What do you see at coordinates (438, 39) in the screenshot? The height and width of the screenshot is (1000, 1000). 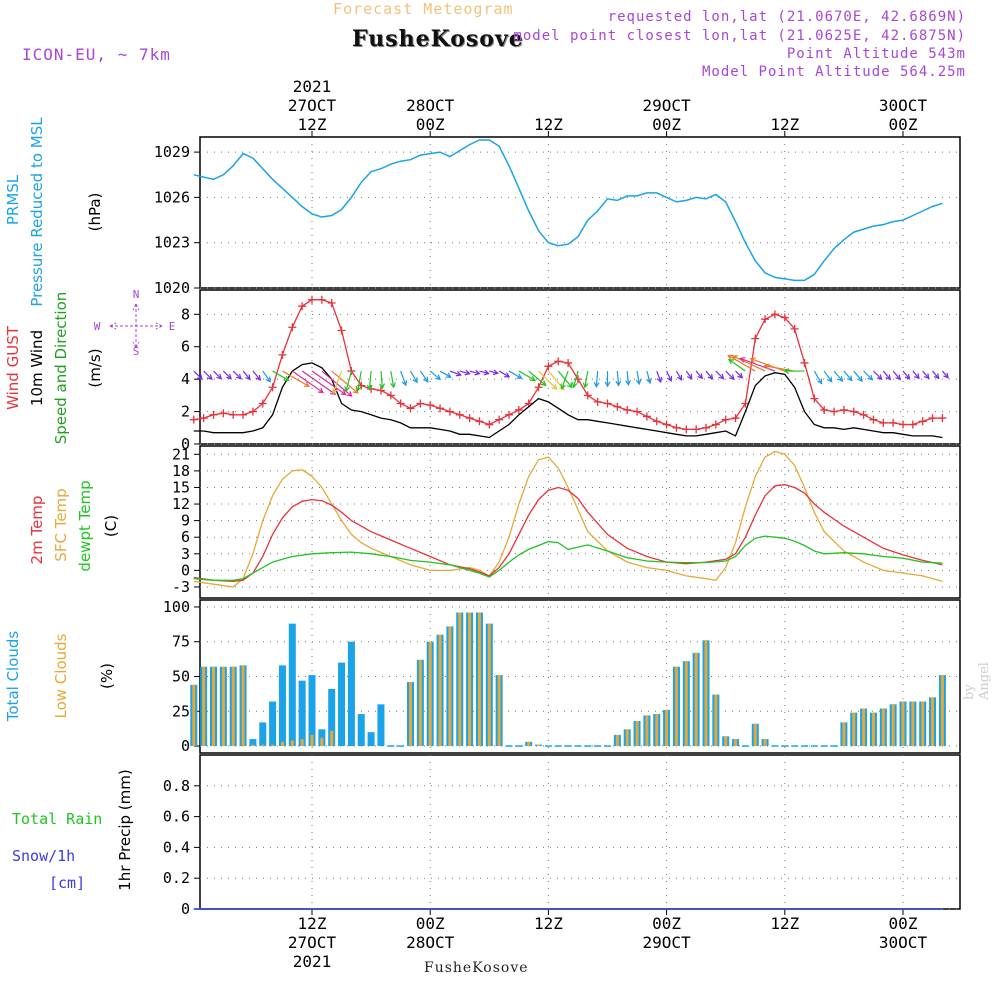 I see `location-title: FusheKosove` at bounding box center [438, 39].